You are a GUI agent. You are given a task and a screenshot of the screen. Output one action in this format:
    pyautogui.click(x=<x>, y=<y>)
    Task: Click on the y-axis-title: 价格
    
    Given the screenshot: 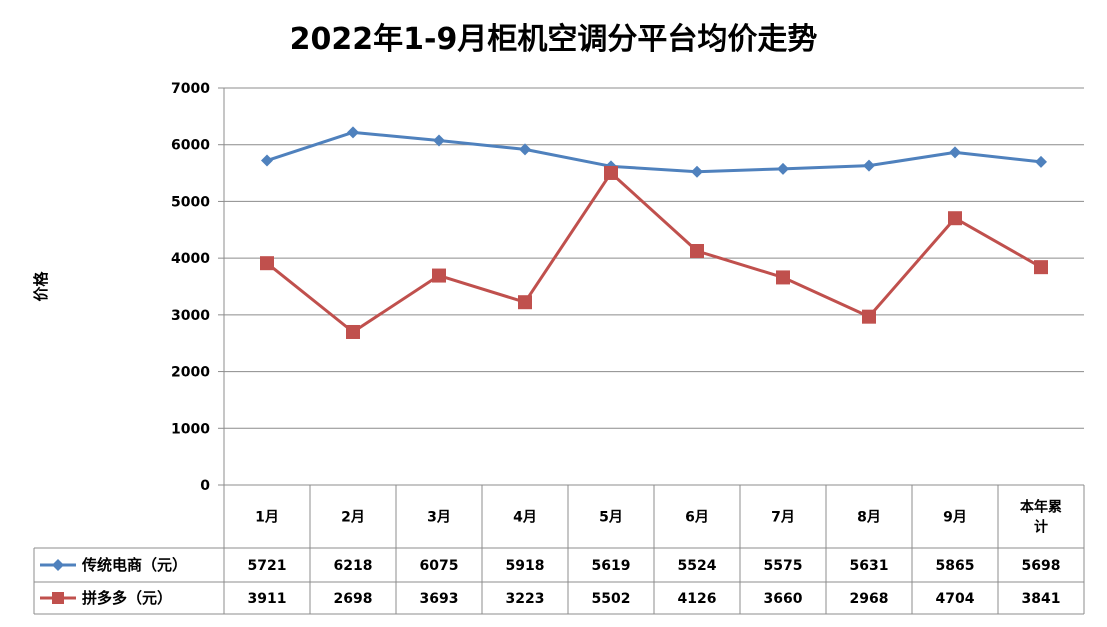 What is the action you would take?
    pyautogui.click(x=41, y=286)
    